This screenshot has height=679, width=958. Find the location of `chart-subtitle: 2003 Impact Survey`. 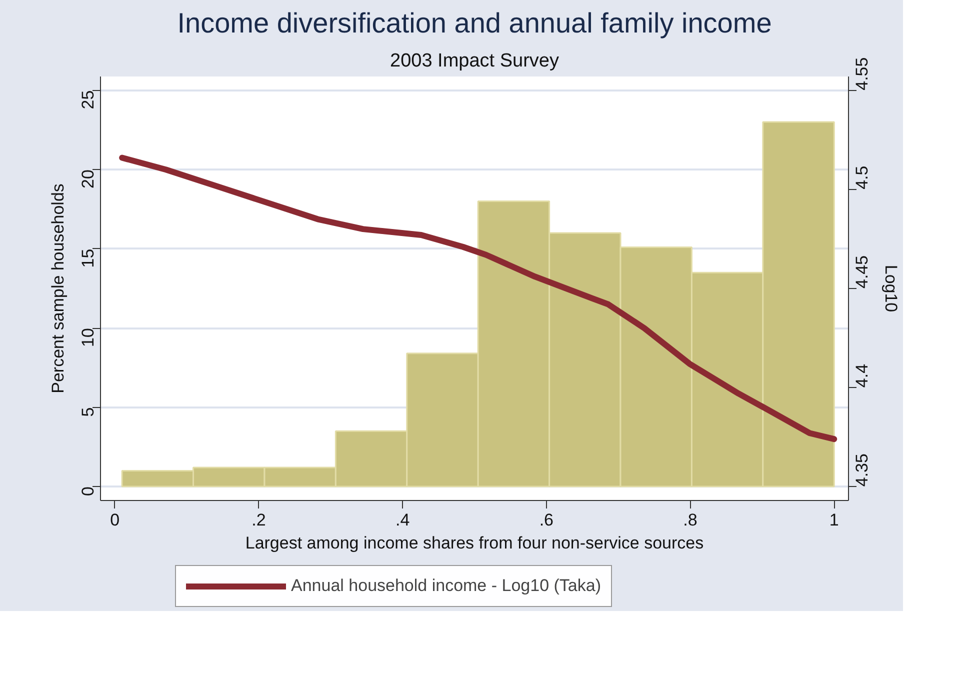

chart-subtitle: 2003 Impact Survey is located at coordinates (475, 61).